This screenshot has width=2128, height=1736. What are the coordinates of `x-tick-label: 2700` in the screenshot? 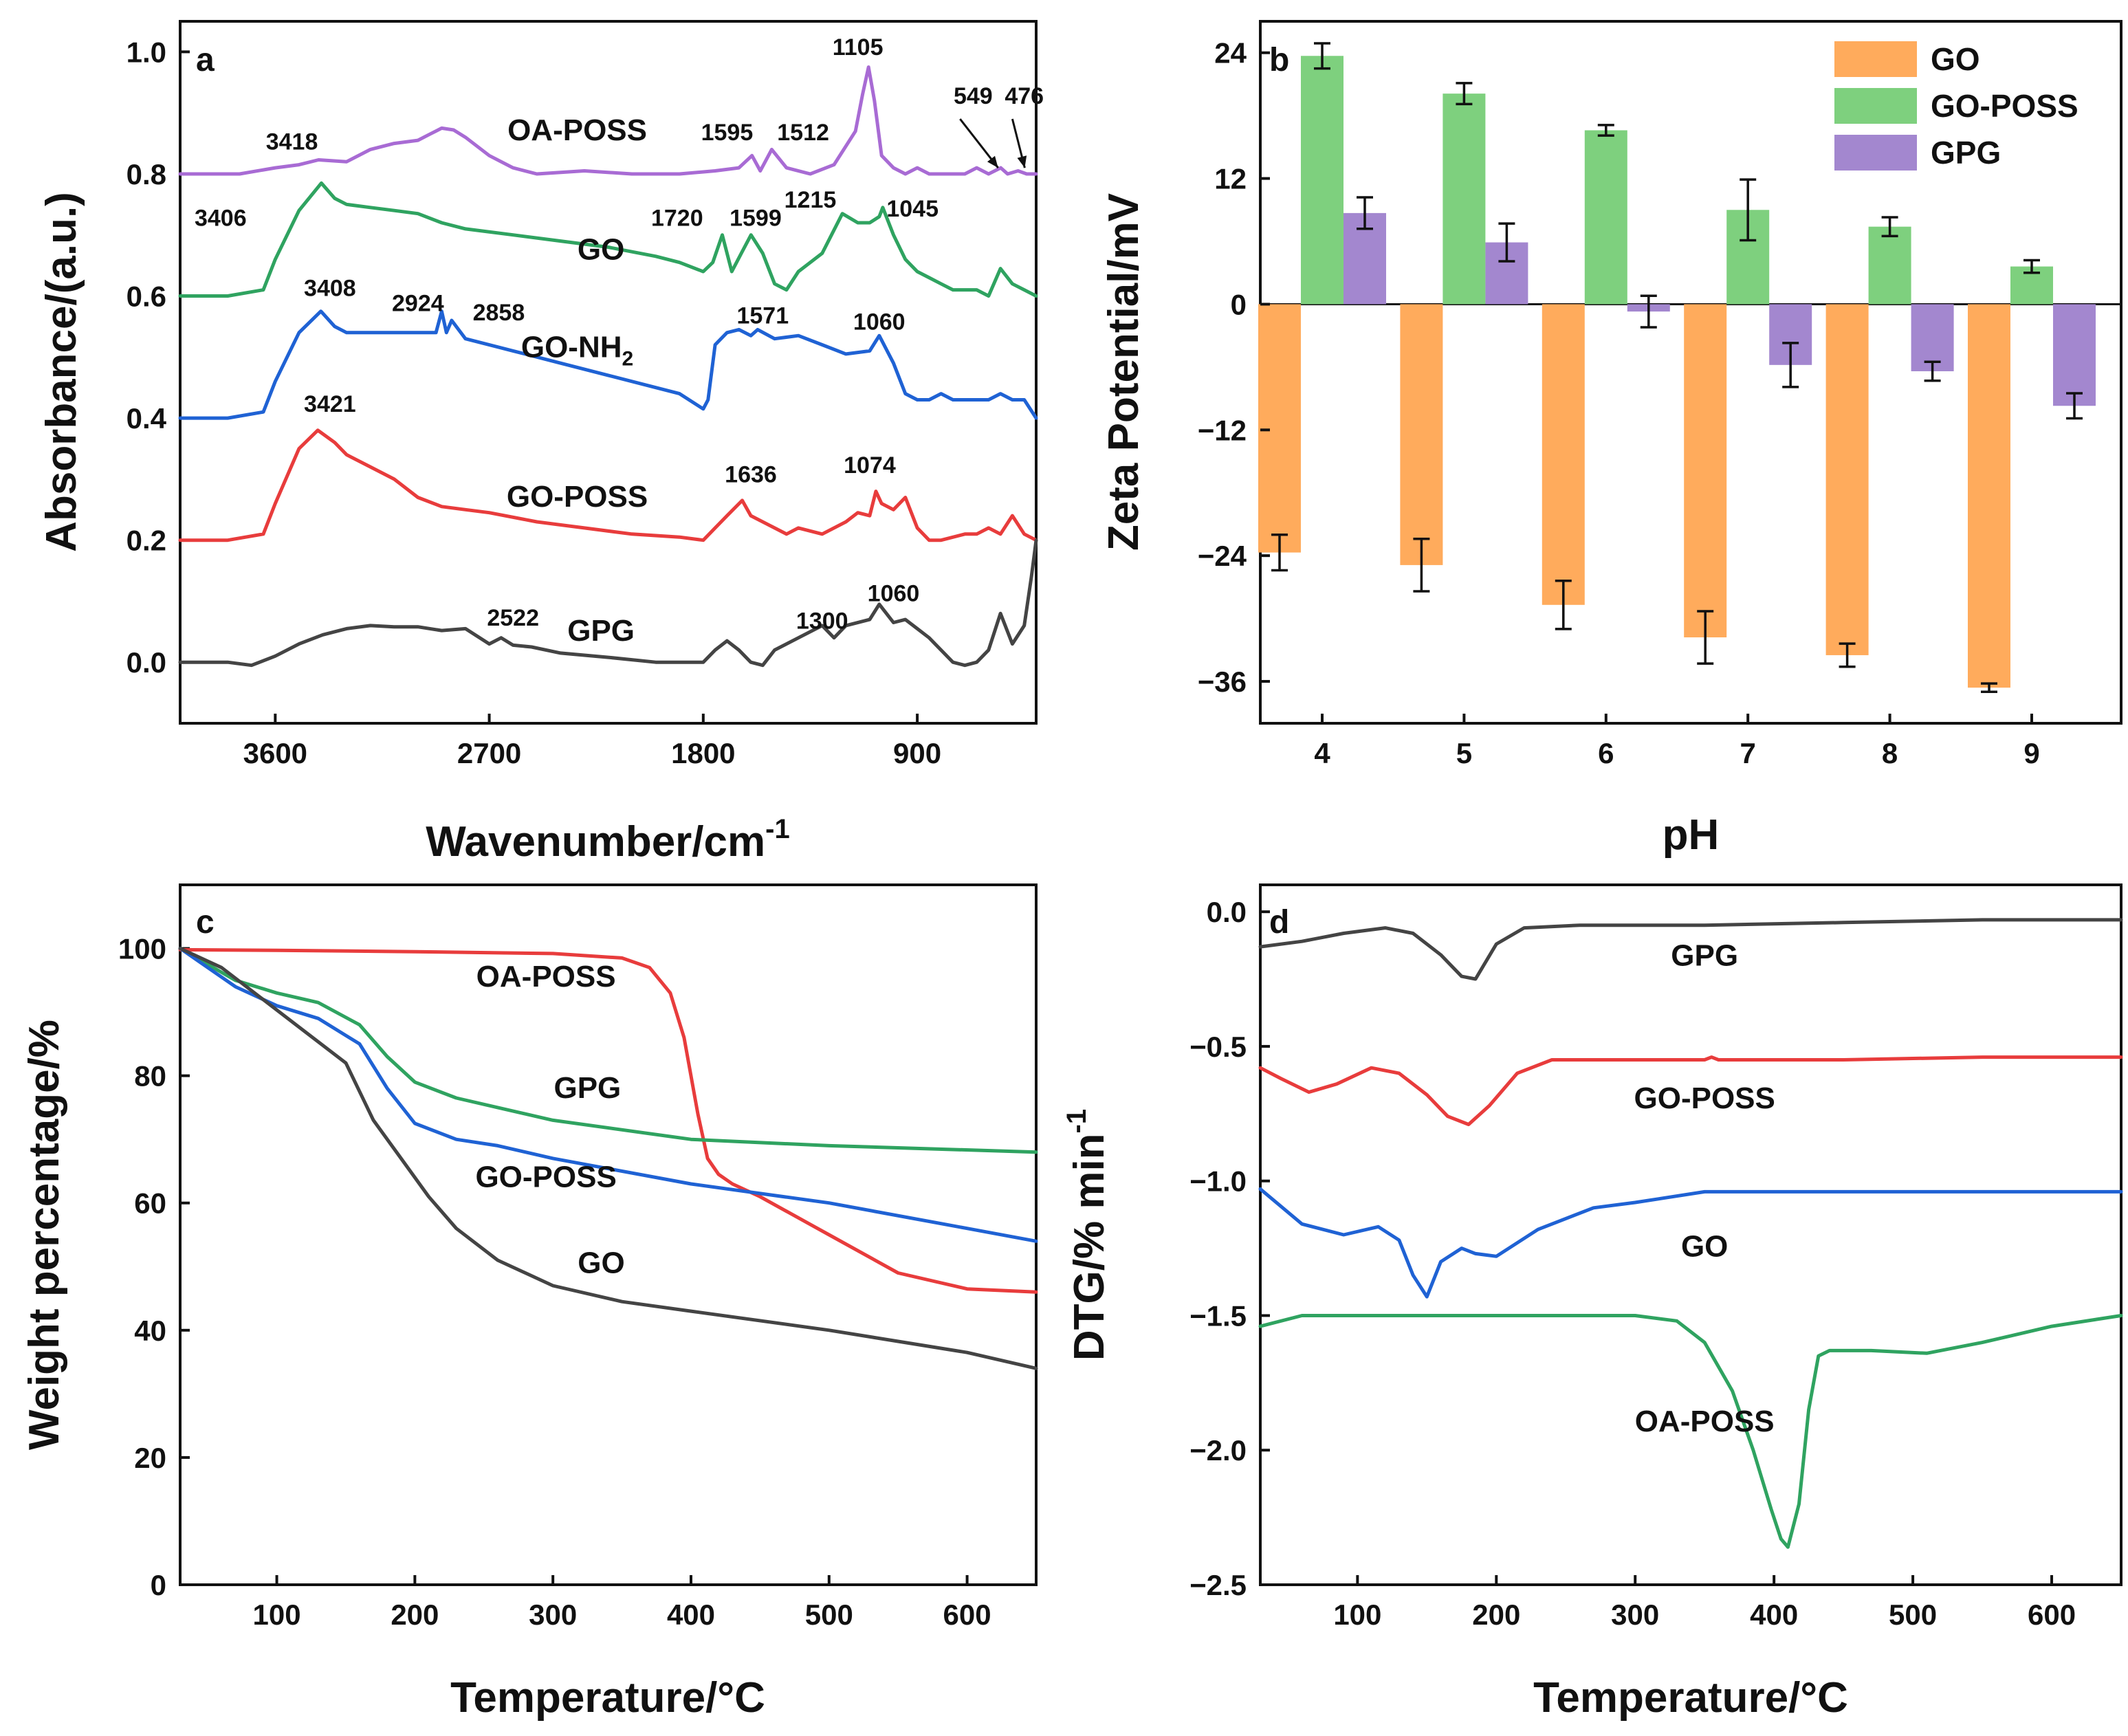 It's located at (489, 753).